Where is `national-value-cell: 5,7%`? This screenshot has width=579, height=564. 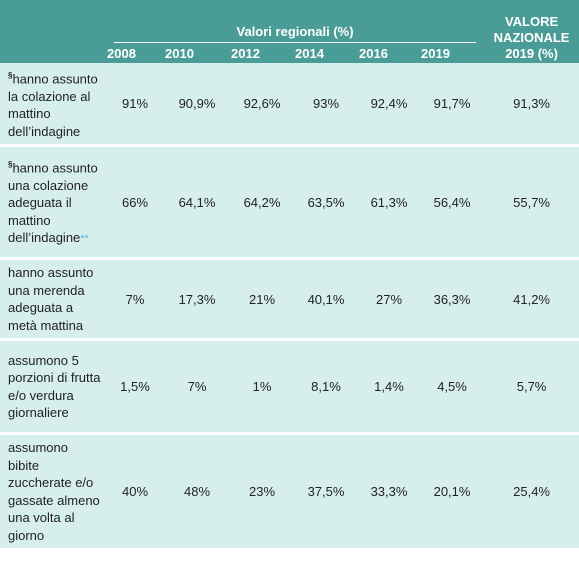
national-value-cell: 5,7% is located at coordinates (531, 388).